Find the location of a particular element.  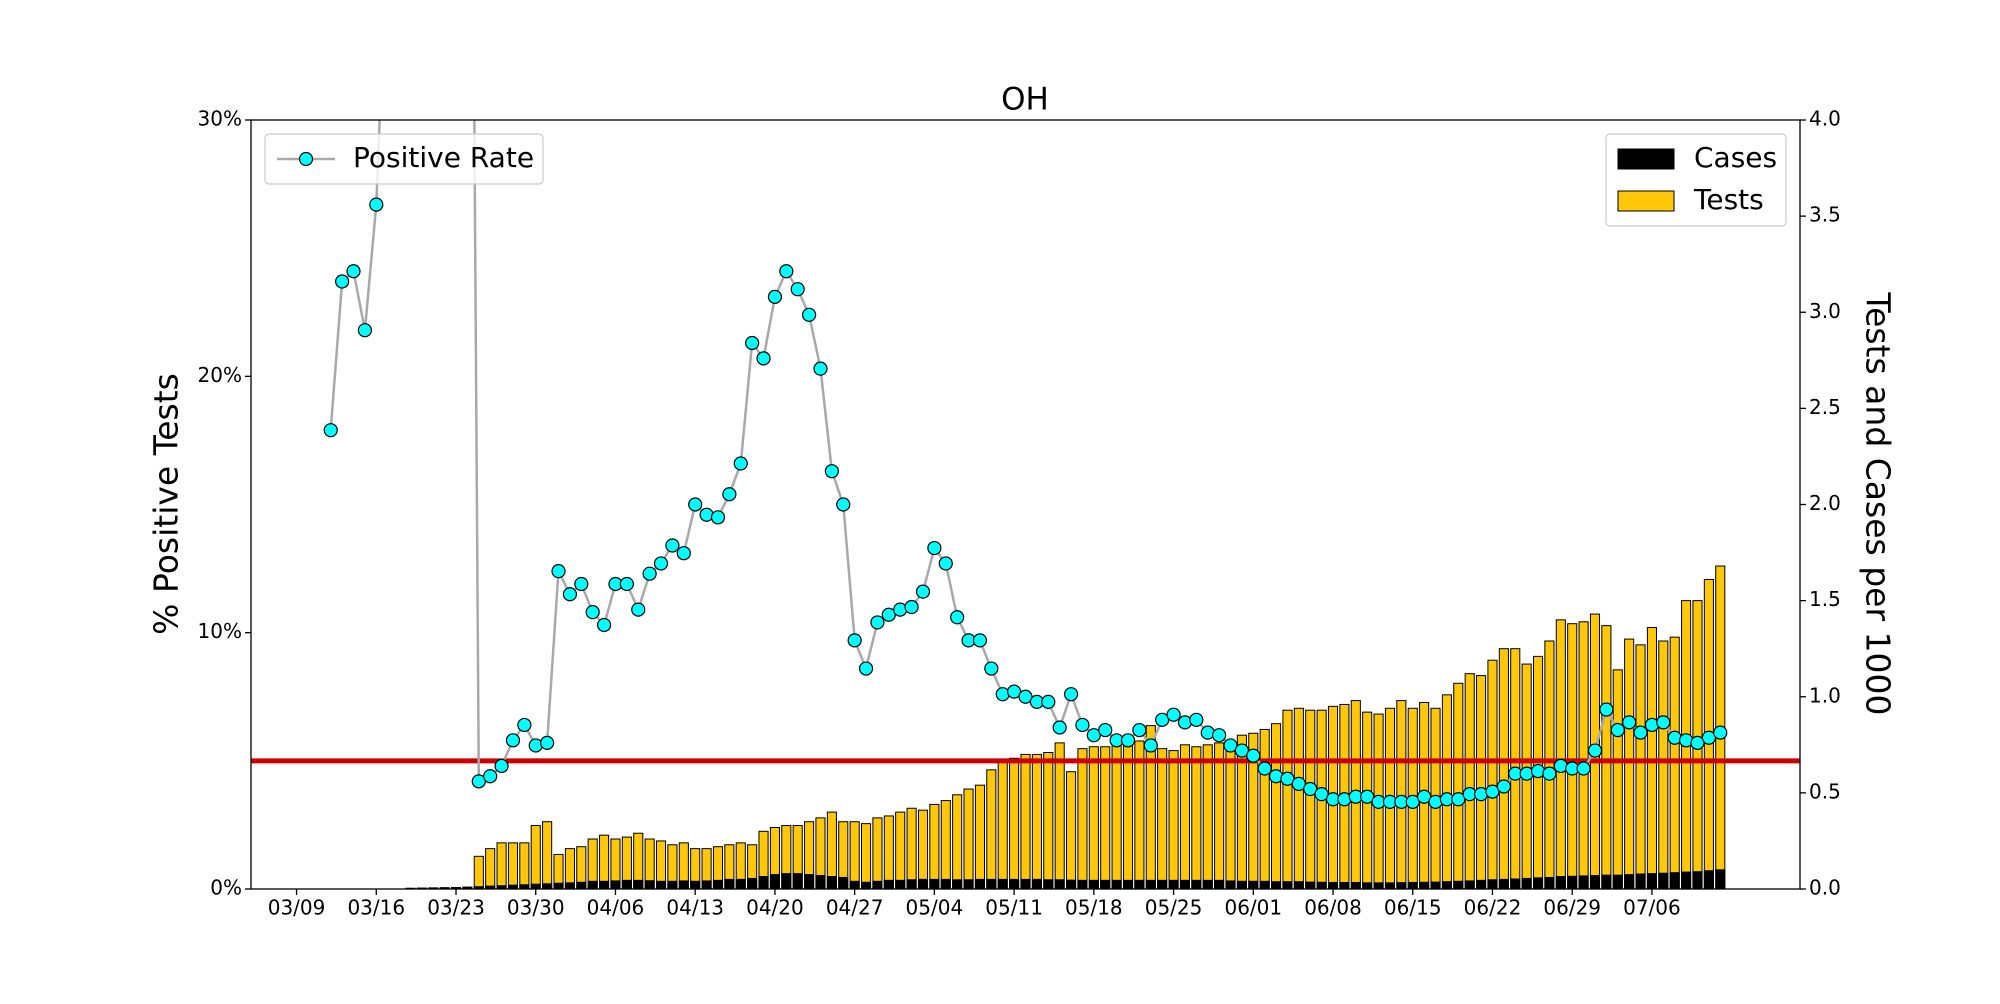

y-tick-label: 20% is located at coordinates (220, 375).